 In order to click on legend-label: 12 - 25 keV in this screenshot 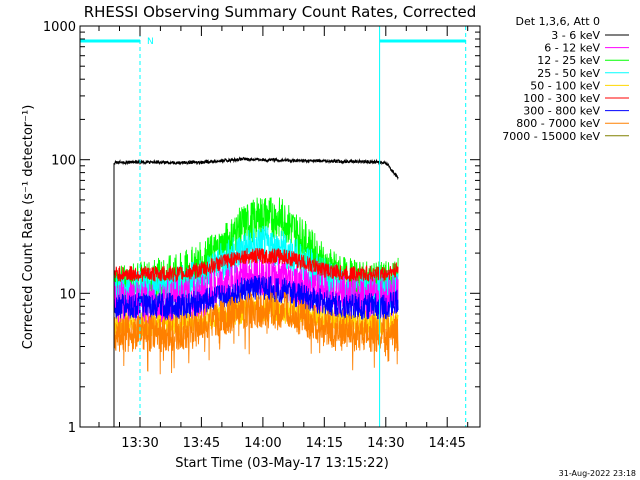, I will do `click(568, 60)`.